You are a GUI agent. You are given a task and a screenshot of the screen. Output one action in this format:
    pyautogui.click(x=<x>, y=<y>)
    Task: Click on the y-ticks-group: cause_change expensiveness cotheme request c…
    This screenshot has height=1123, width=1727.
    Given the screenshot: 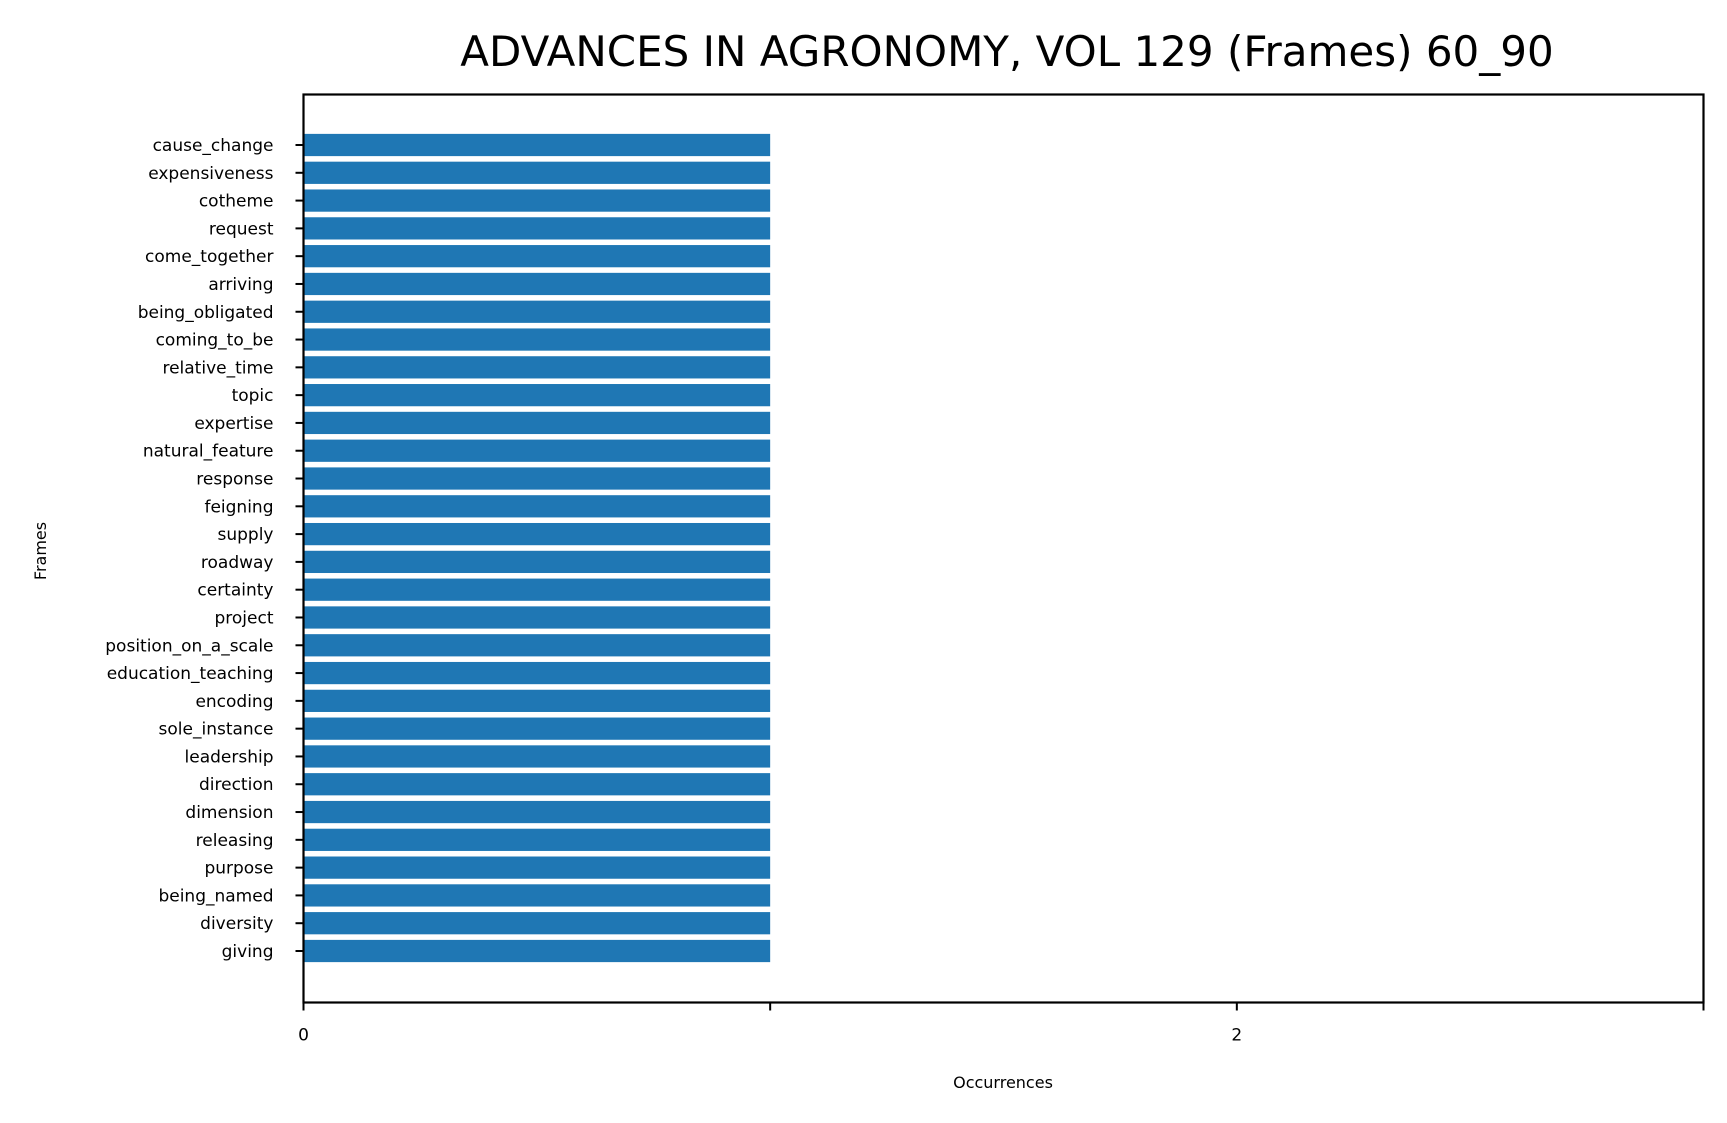 What is the action you would take?
    pyautogui.click(x=204, y=549)
    